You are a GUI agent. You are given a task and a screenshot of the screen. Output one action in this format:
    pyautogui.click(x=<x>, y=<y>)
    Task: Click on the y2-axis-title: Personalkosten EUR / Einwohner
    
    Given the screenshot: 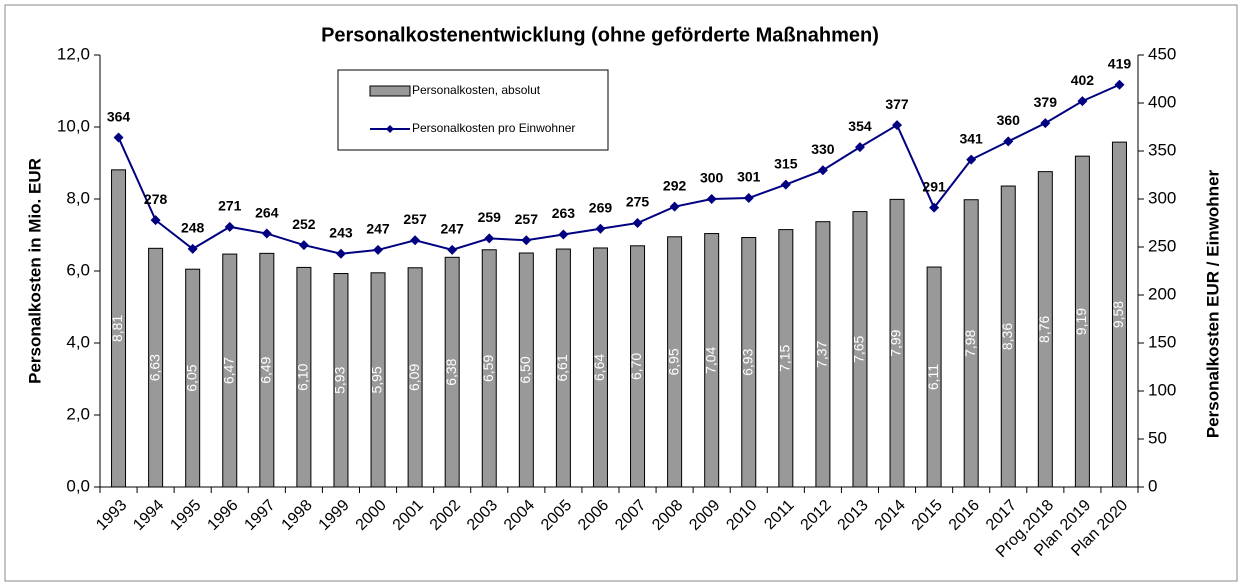 What is the action you would take?
    pyautogui.click(x=1212, y=303)
    